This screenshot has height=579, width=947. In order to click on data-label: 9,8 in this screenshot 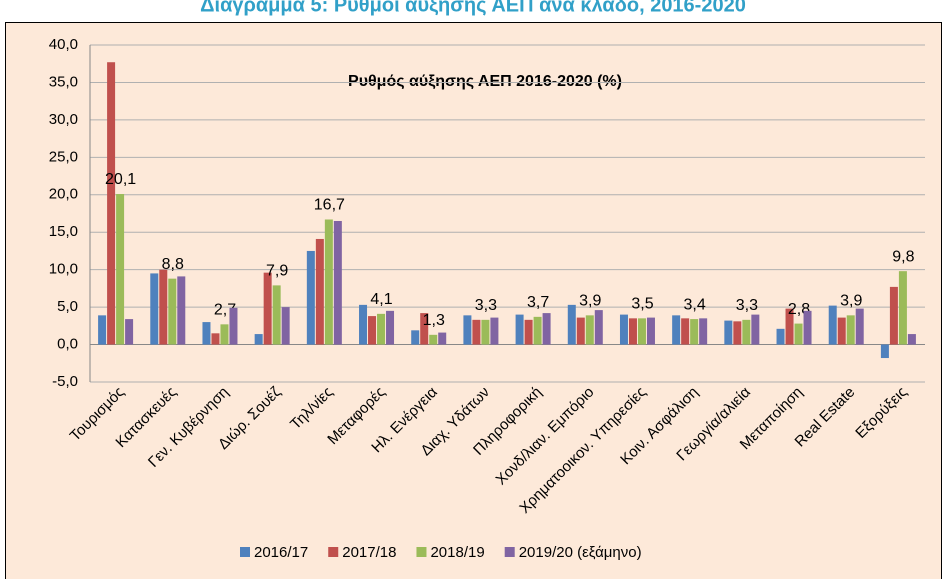, I will do `click(903, 256)`.